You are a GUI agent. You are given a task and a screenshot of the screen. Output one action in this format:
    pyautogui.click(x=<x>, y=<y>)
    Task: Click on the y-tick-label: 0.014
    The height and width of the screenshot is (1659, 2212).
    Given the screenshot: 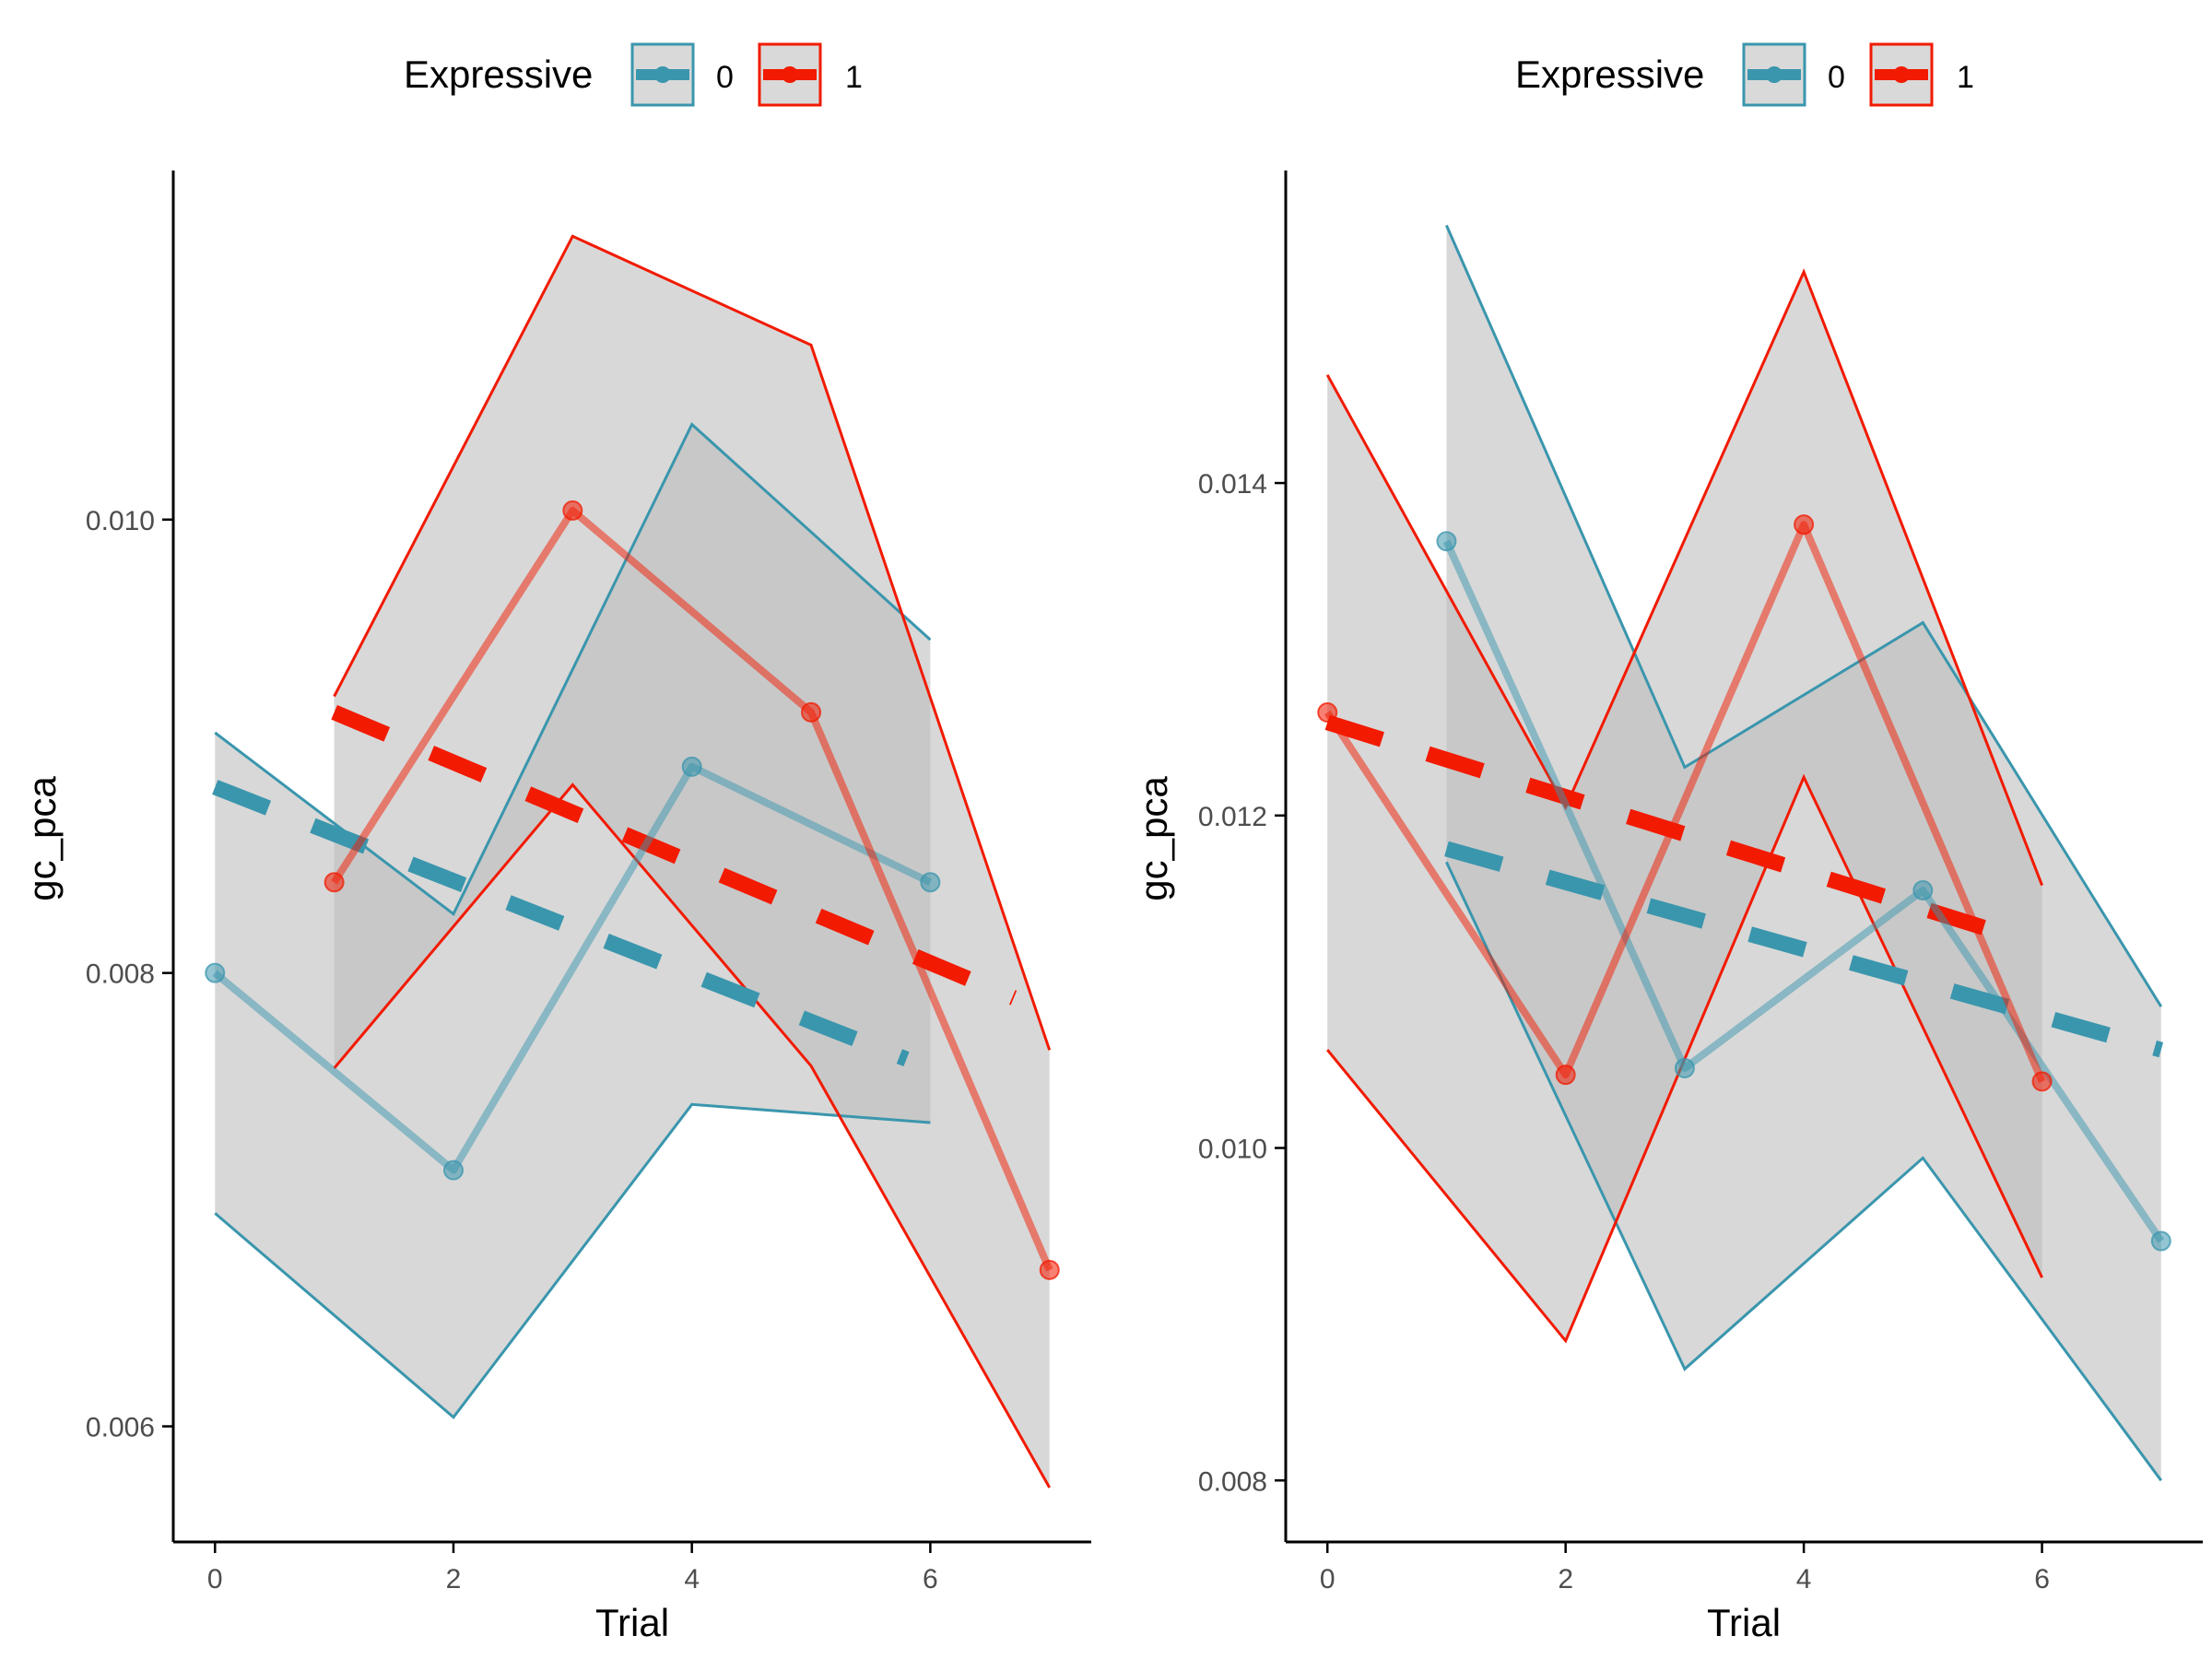 What is the action you would take?
    pyautogui.click(x=1232, y=484)
    